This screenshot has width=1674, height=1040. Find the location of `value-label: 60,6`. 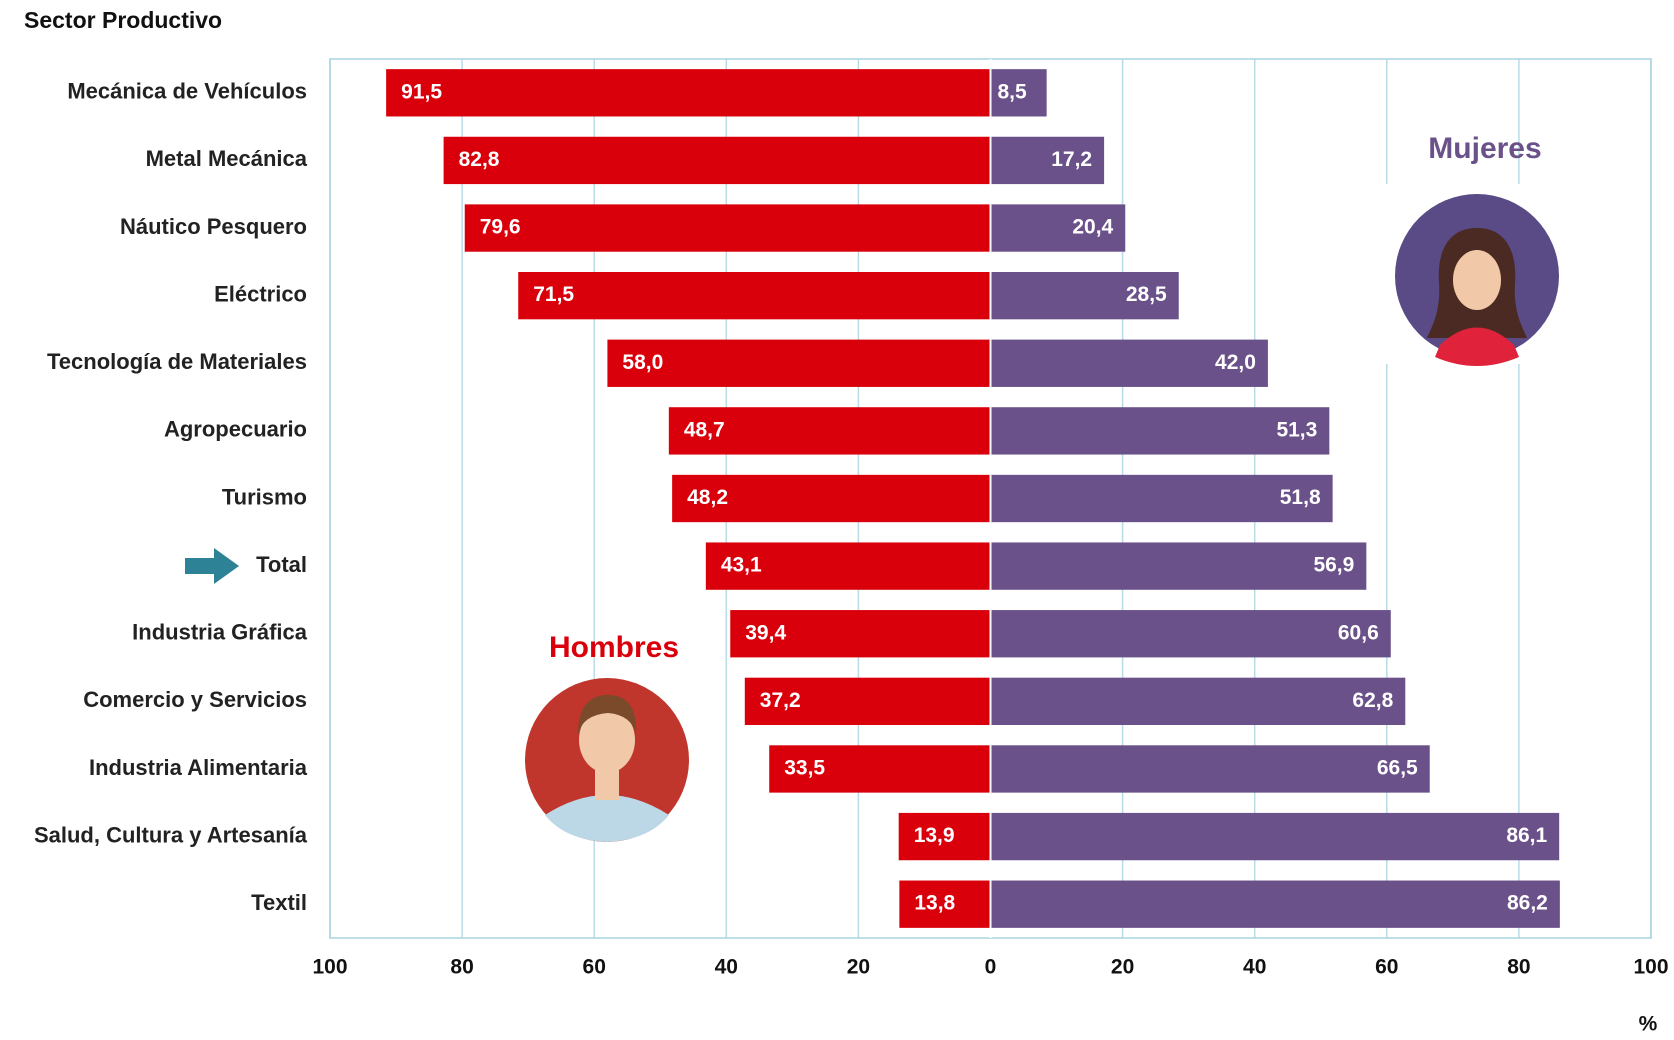

value-label: 60,6 is located at coordinates (1358, 632).